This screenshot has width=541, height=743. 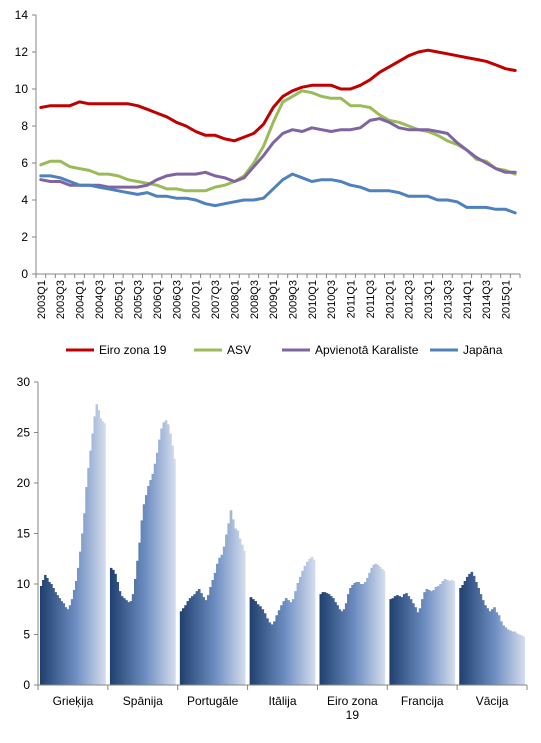 What do you see at coordinates (284, 350) in the screenshot?
I see `line-chart-legend: Eiro zona 19 ASV Apvienotā Karaliste Japāna` at bounding box center [284, 350].